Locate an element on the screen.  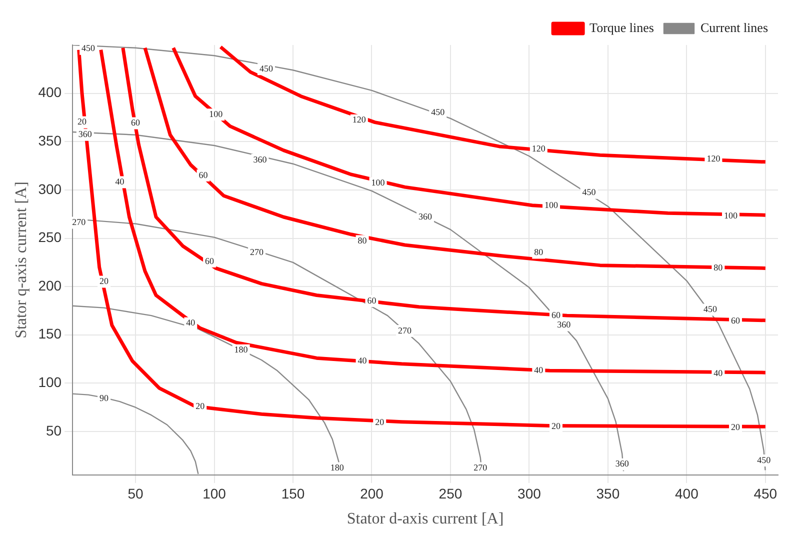
legend-label: Torque lines is located at coordinates (622, 27).